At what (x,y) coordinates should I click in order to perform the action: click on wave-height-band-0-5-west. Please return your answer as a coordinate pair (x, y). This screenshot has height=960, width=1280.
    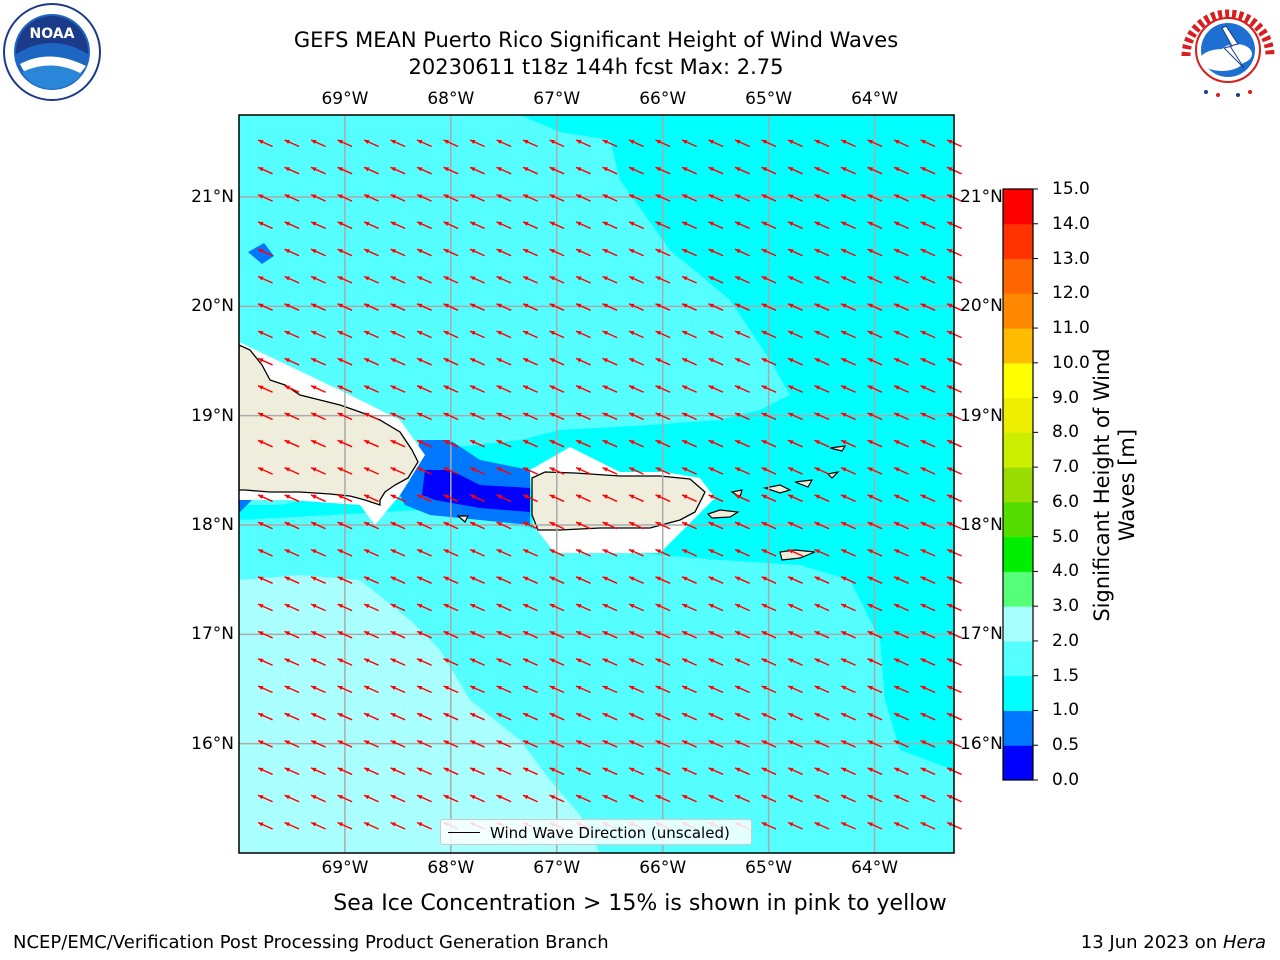
    Looking at the image, I should click on (261, 253).